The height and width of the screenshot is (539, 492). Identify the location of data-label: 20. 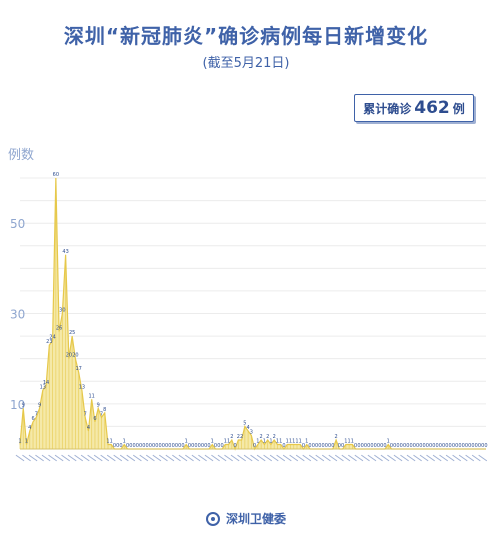
(75, 356).